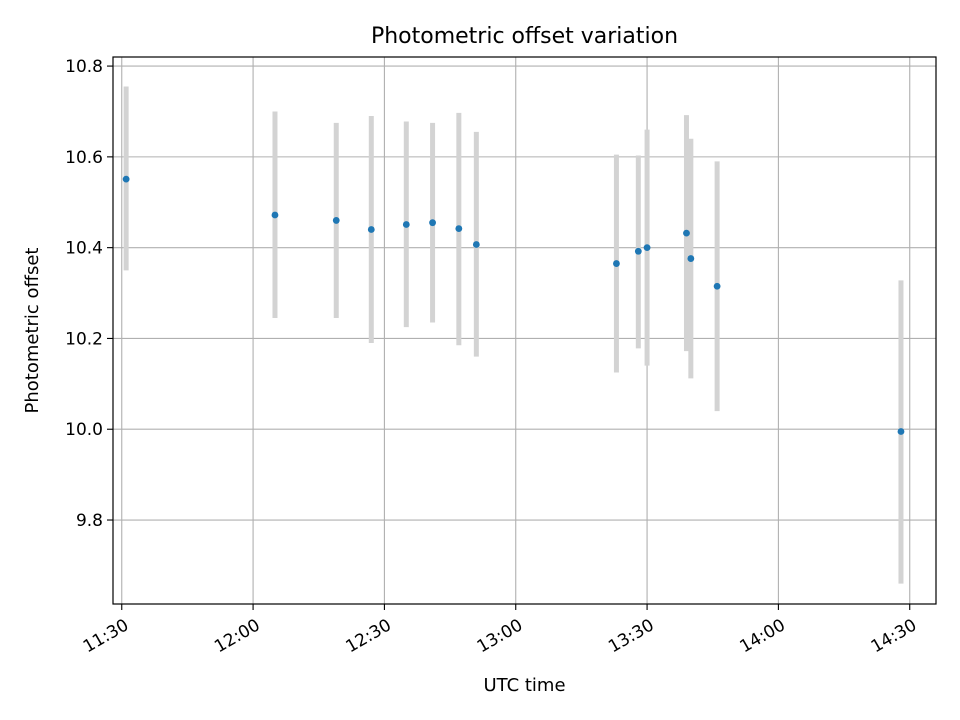  Describe the element at coordinates (32, 331) in the screenshot. I see `y-axis-label: Photometric offset` at that location.